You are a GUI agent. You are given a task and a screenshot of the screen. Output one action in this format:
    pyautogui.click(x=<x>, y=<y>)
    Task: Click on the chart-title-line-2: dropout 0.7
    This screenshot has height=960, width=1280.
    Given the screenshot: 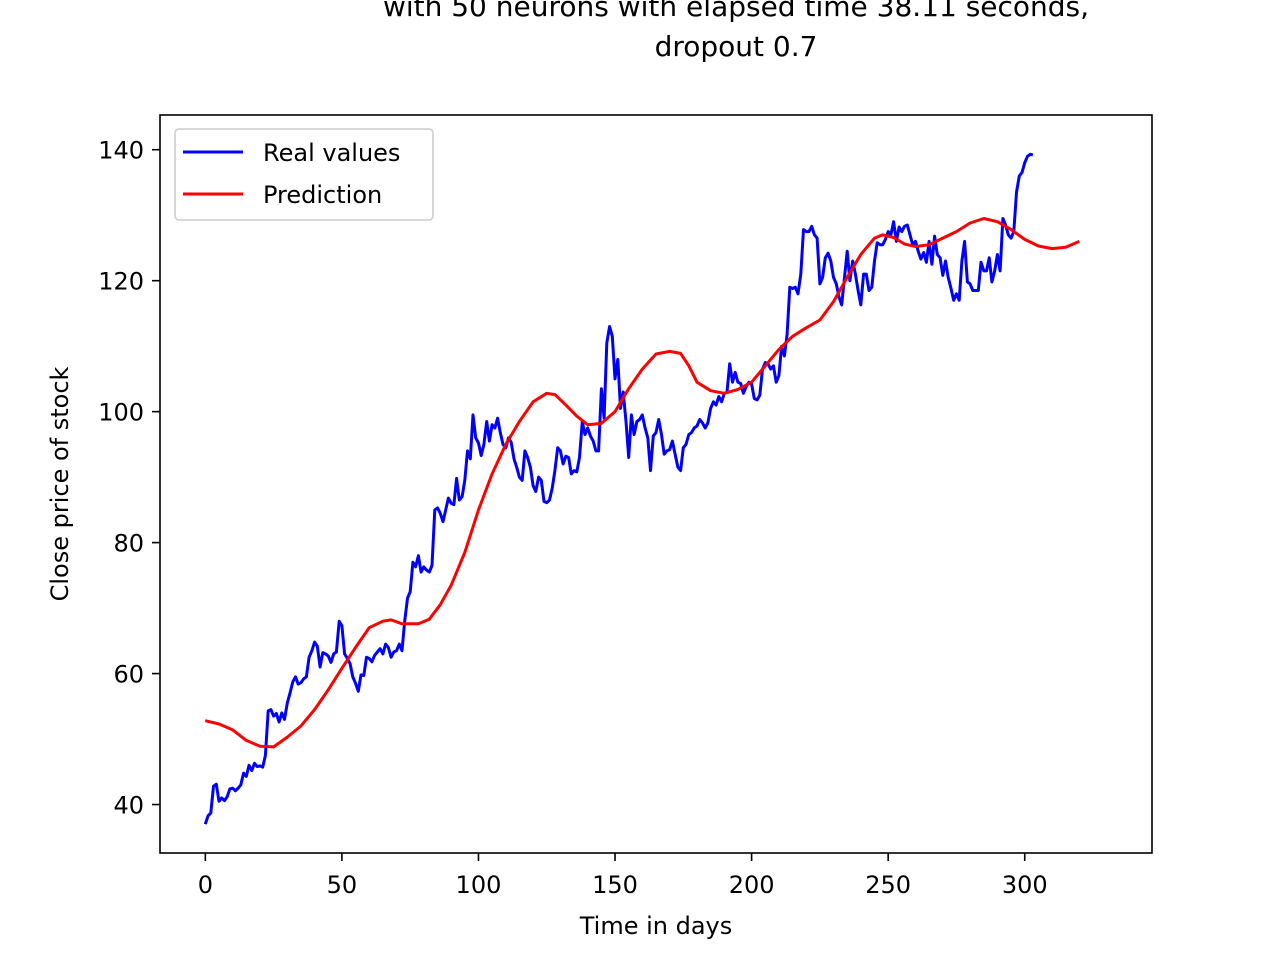 What is the action you would take?
    pyautogui.click(x=736, y=46)
    